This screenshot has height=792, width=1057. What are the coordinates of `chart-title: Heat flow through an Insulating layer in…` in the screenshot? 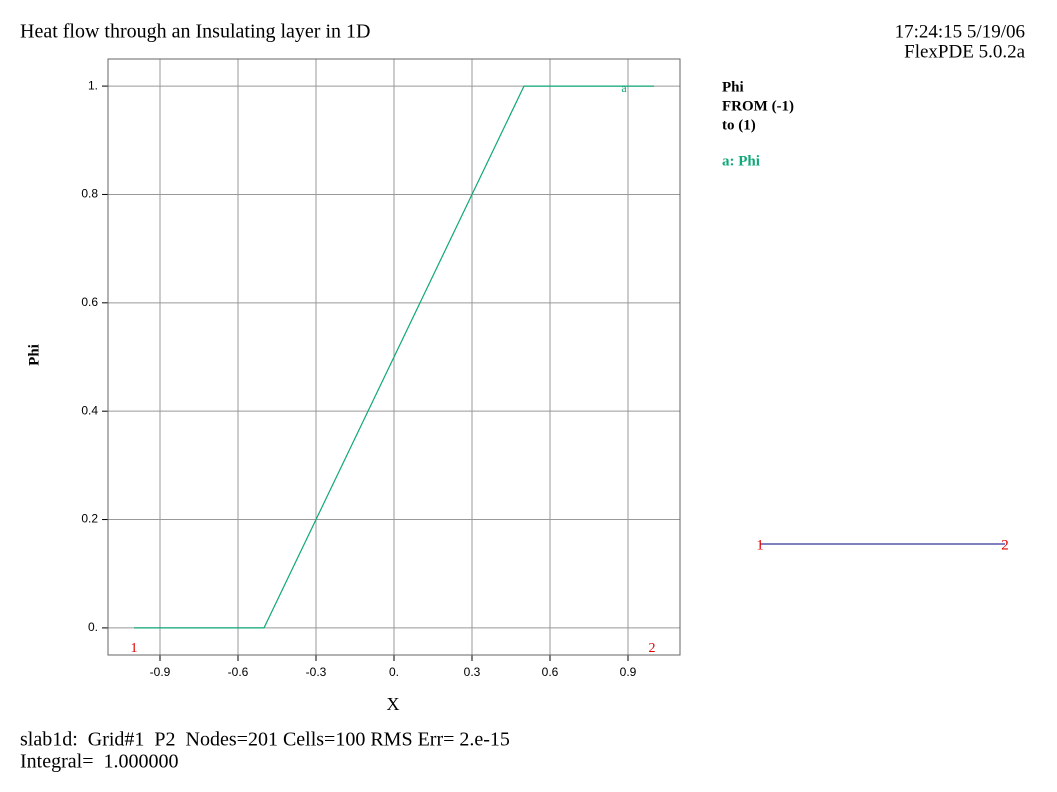 It's located at (195, 32).